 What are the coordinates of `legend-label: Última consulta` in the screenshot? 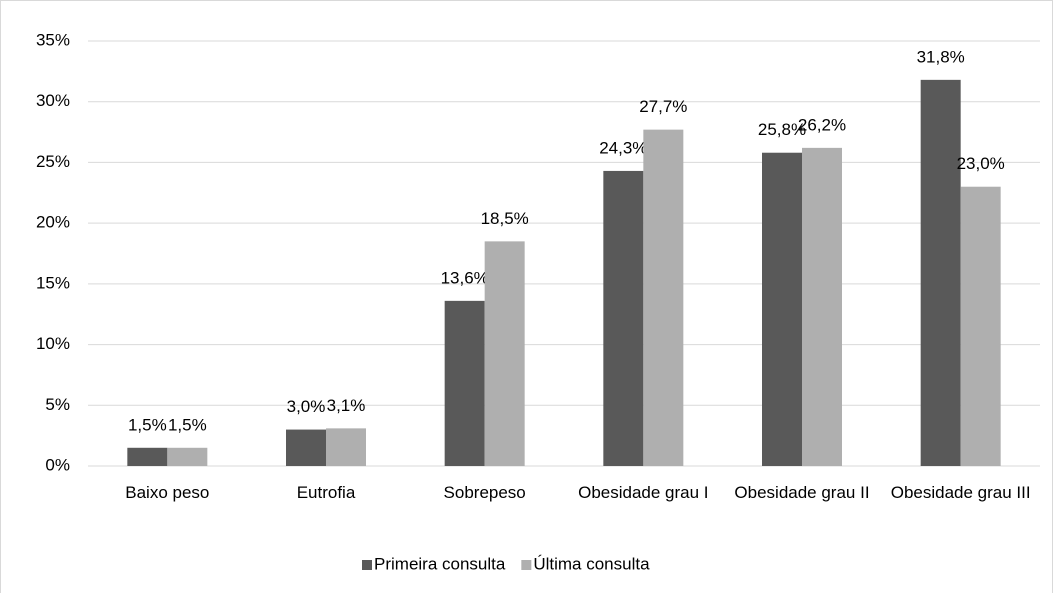 It's located at (591, 563).